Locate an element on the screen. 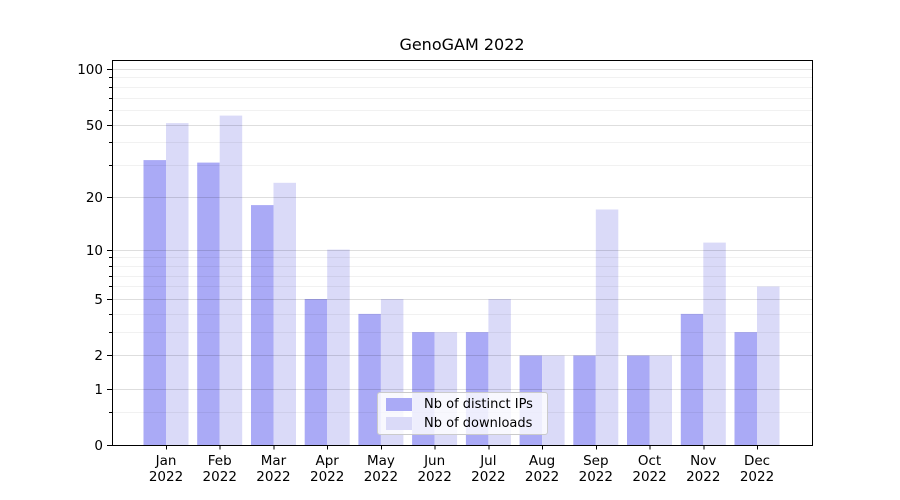 This screenshot has height=500, width=900. x-tick-month-label: Aug is located at coordinates (542, 461).